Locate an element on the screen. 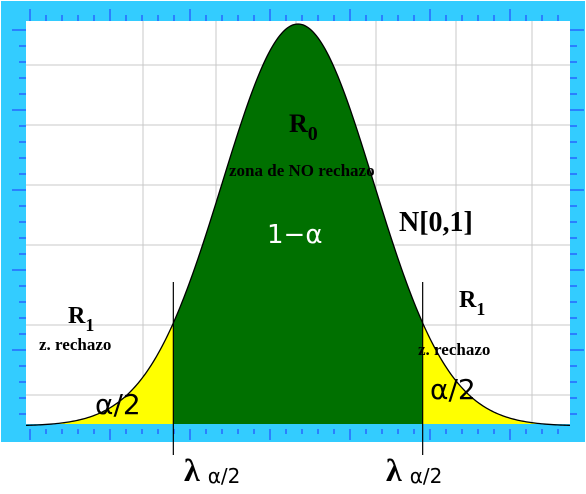 The height and width of the screenshot is (494, 586). rejection-right-label: z. rechazo is located at coordinates (454, 349).